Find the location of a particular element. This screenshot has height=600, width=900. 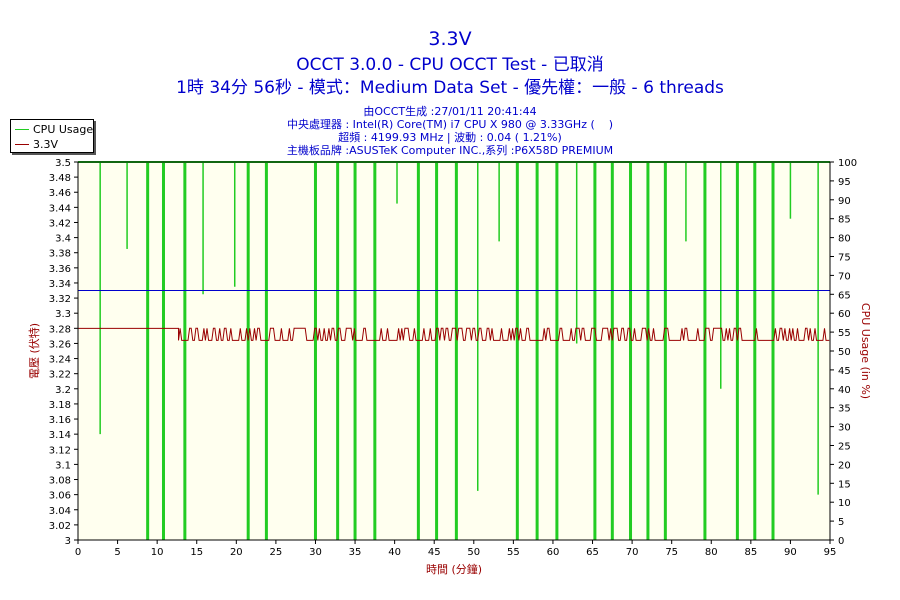

y-right-tick-label: 20 is located at coordinates (844, 465).